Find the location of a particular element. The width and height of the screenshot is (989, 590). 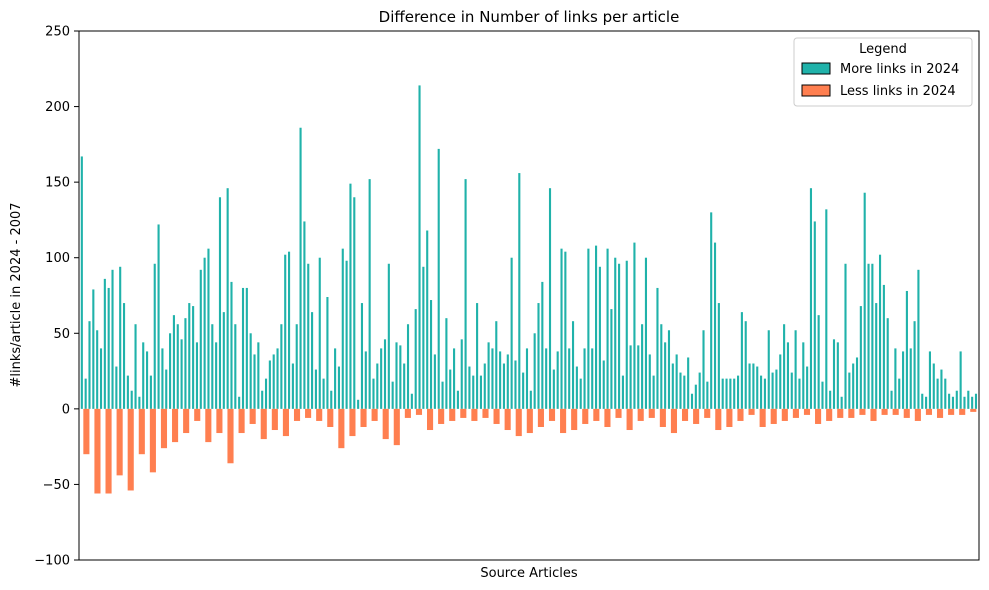

legend-label-less: Less links in 2024 is located at coordinates (898, 91).